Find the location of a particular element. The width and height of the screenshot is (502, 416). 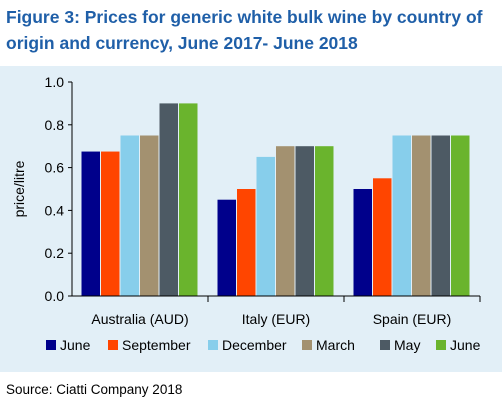

y-tick-label: 0.2 is located at coordinates (55, 253).